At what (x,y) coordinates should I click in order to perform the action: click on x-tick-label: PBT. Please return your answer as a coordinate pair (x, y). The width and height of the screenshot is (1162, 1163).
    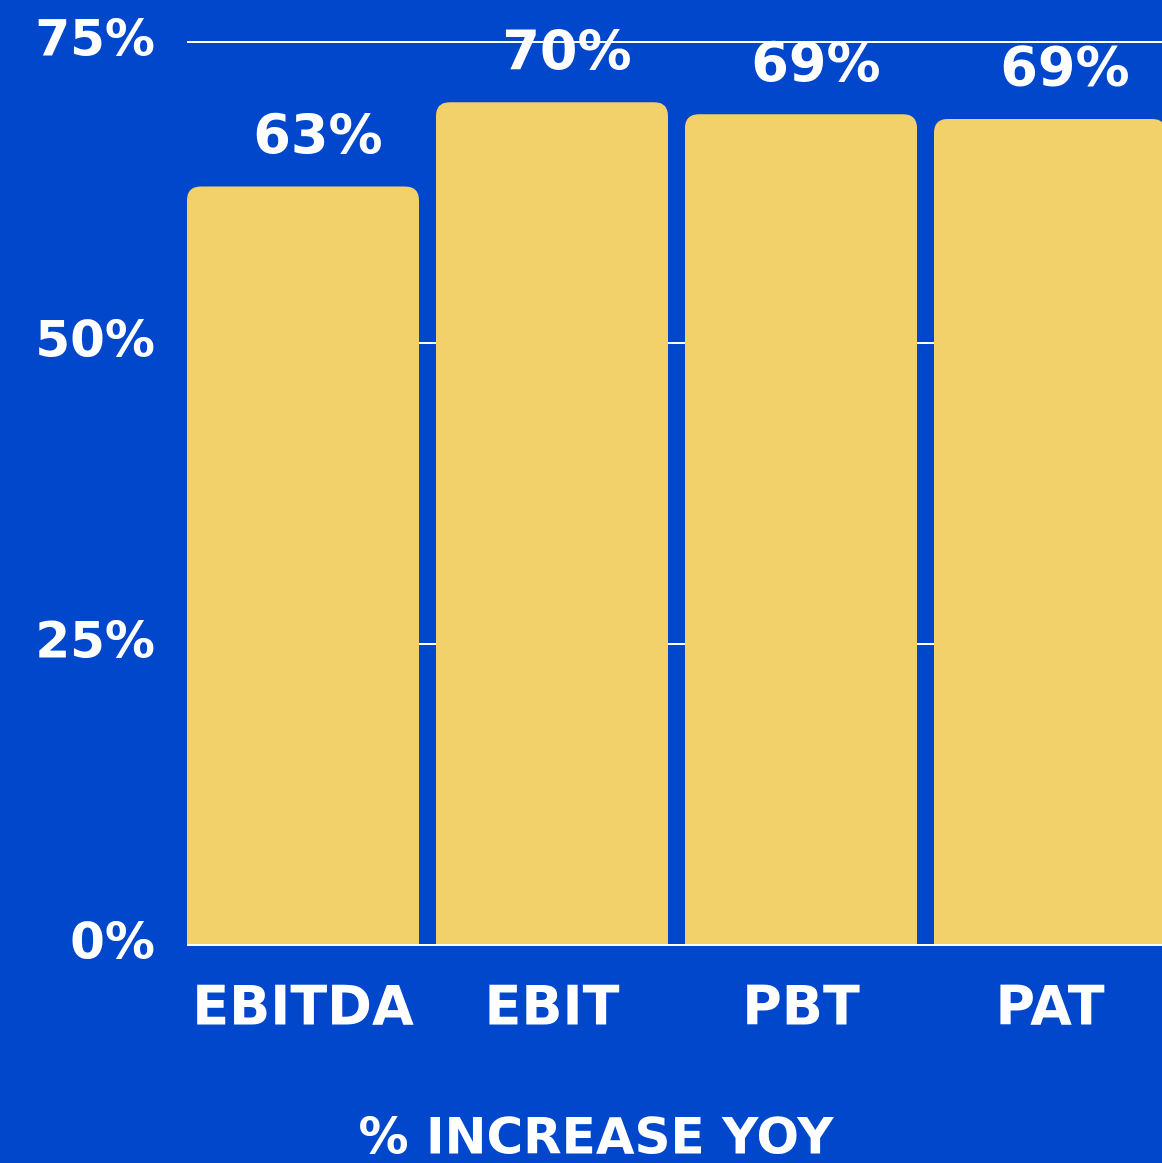
    Looking at the image, I should click on (801, 1006).